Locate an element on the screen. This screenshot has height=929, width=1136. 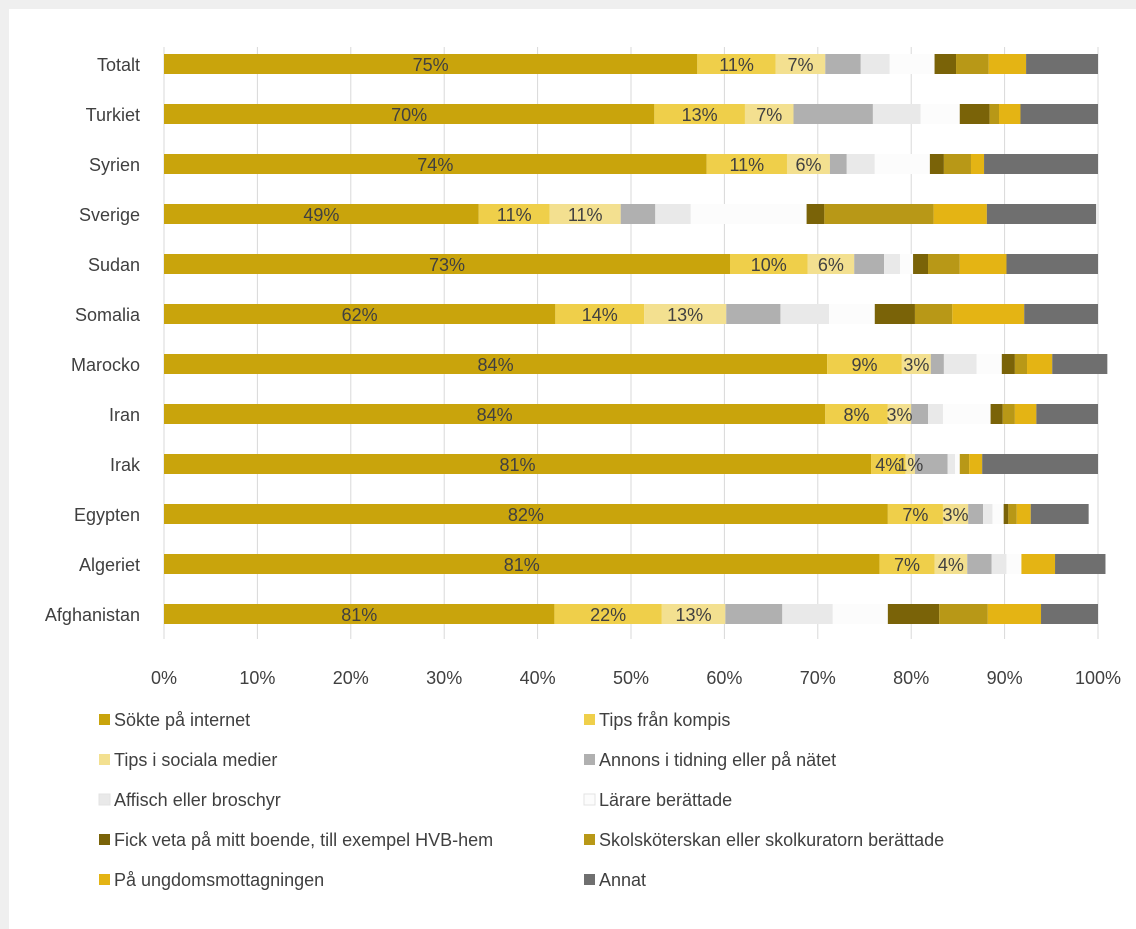
bar-segment-sverige-annons-i-tidning-eller-pa-natet is located at coordinates (638, 214).